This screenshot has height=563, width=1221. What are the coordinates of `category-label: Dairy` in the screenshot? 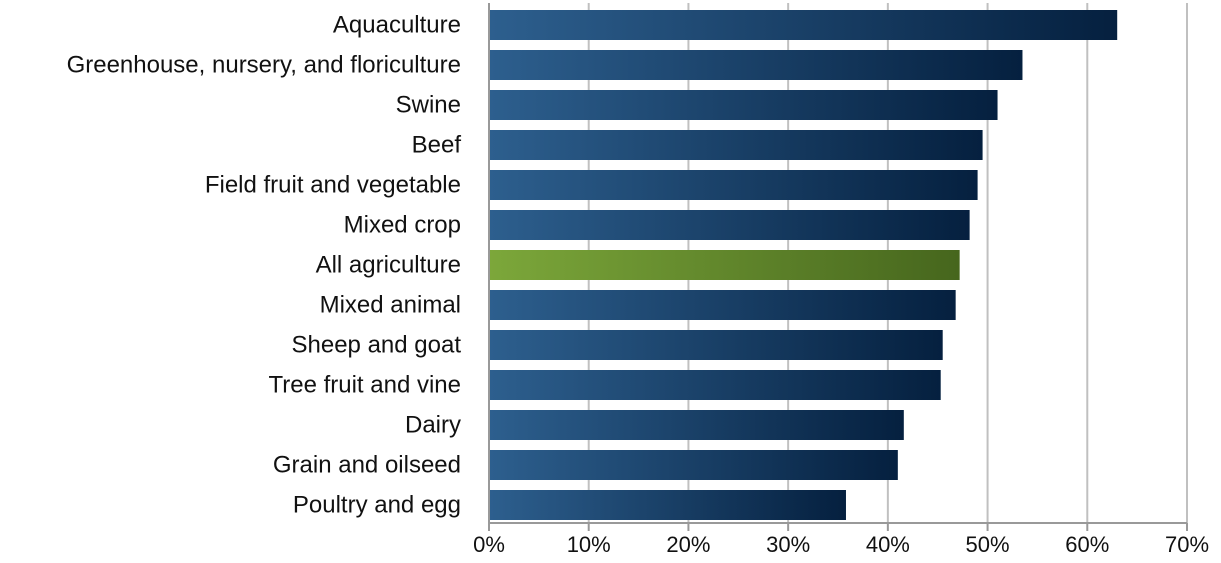 It's located at (433, 425).